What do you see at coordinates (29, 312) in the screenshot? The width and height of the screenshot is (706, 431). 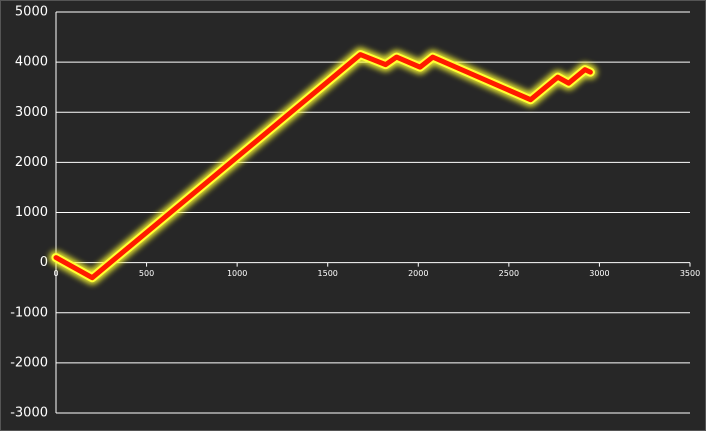 I see `y-tick-label: -1000` at bounding box center [29, 312].